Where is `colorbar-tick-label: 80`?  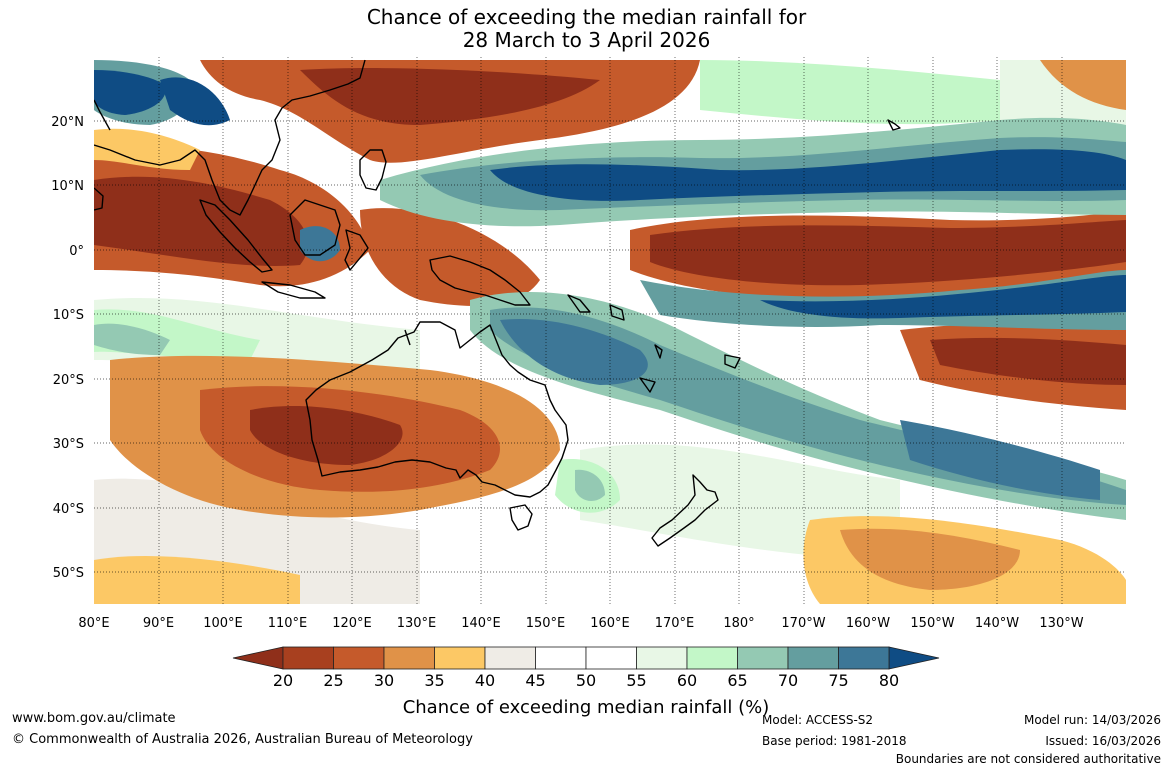 colorbar-tick-label: 80 is located at coordinates (889, 680).